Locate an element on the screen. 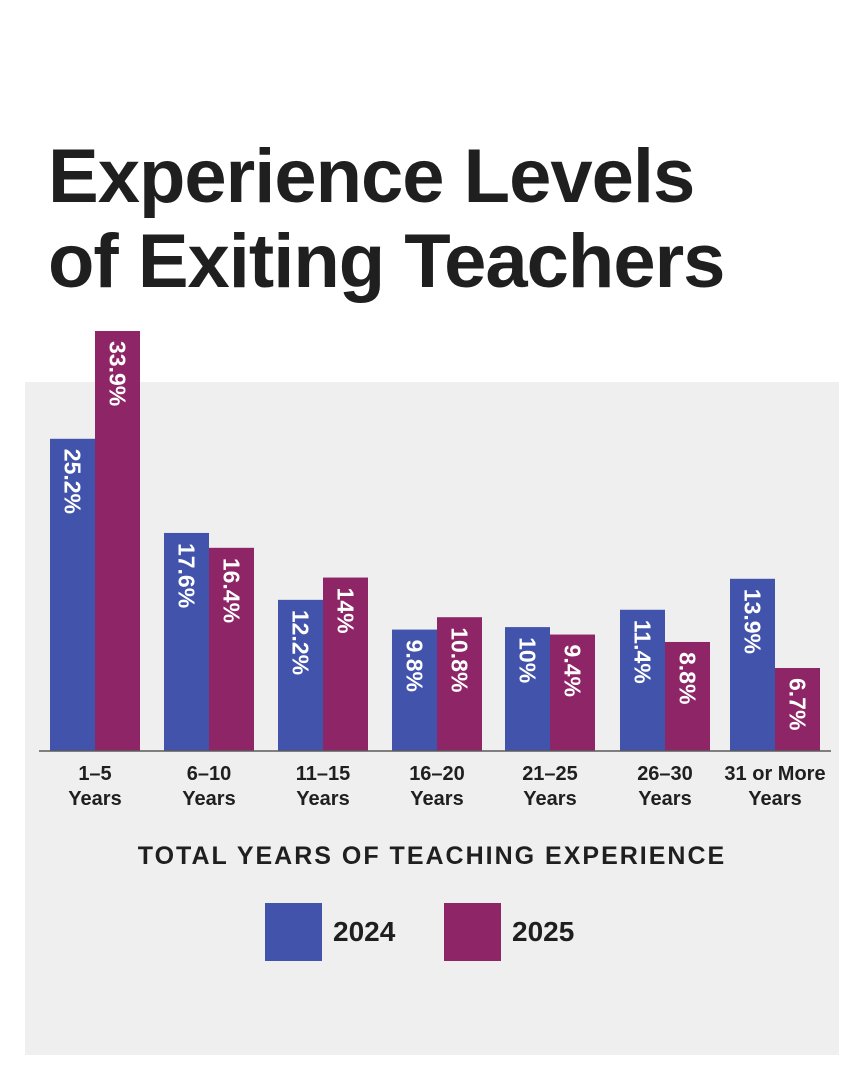  bar-value-label-2025-4: 9.4% is located at coordinates (573, 671).